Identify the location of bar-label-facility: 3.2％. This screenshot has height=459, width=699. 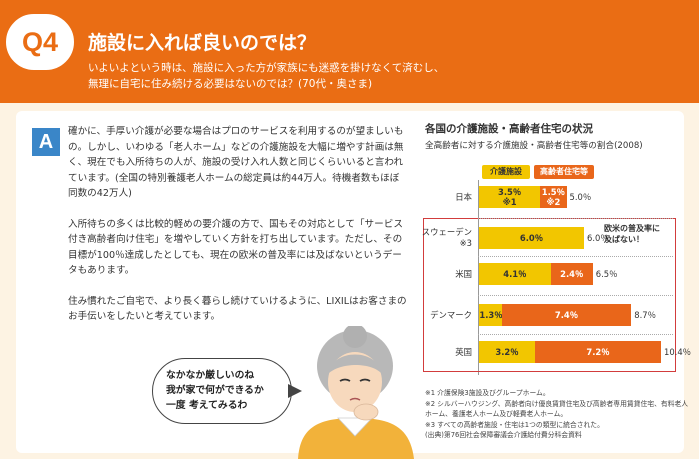
(507, 352).